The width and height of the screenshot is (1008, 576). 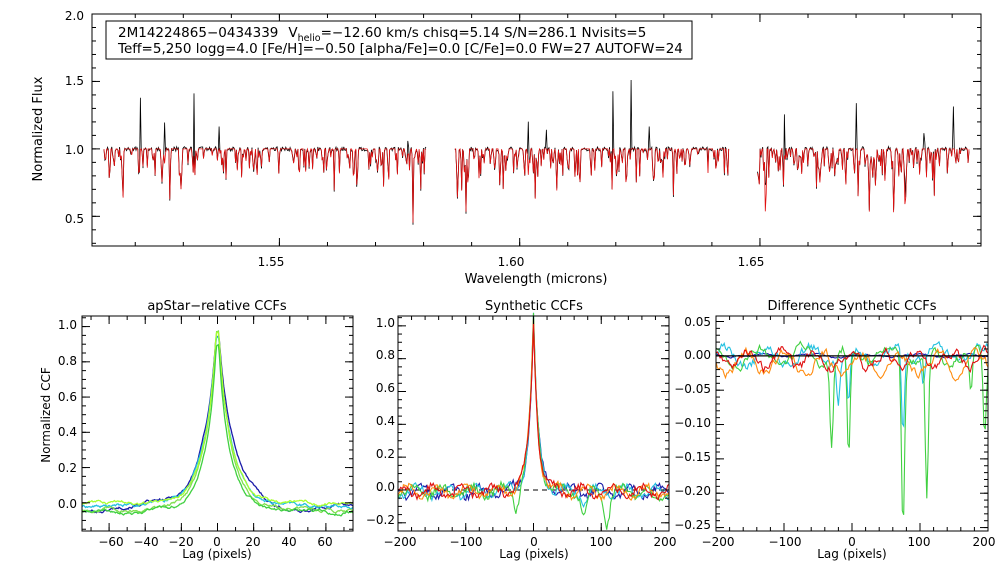 What do you see at coordinates (46, 415) in the screenshot?
I see `apstar-ylabel: Normalized CCF` at bounding box center [46, 415].